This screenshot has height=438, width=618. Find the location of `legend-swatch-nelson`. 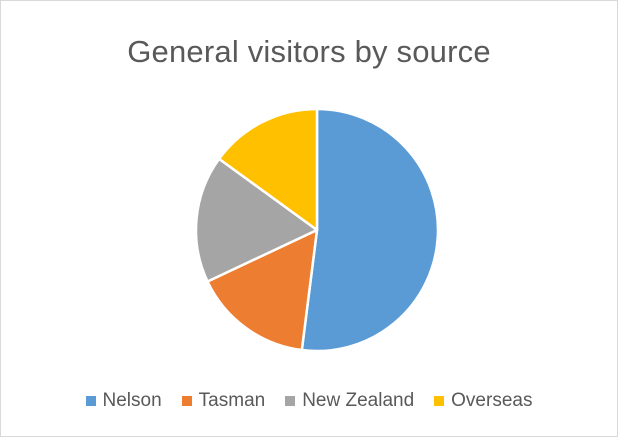

legend-swatch-nelson is located at coordinates (90, 401).